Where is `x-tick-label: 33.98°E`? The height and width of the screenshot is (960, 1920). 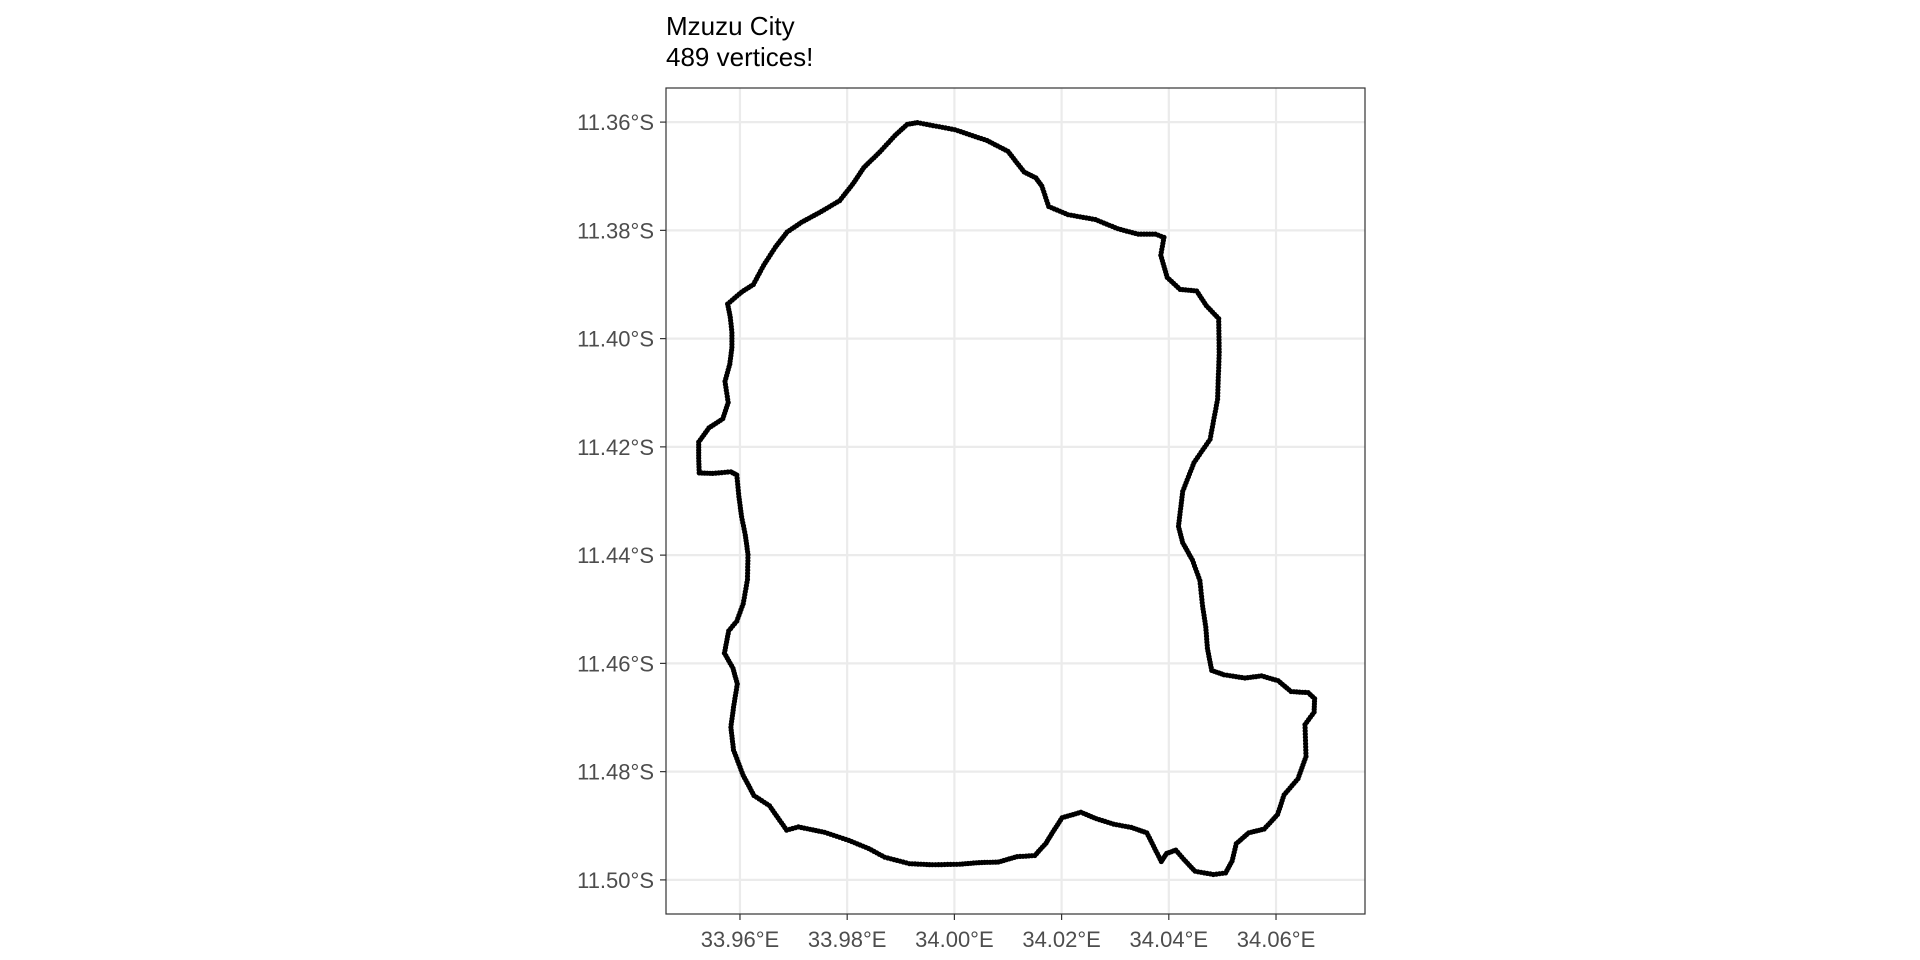
x-tick-label: 33.98°E is located at coordinates (847, 939).